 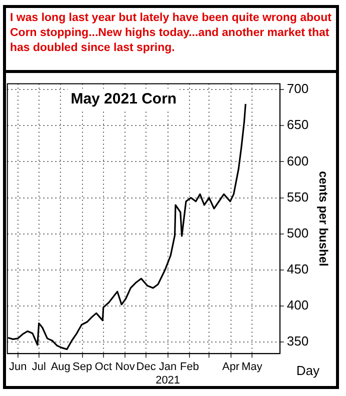 I want to click on x-tick-label: May, so click(x=252, y=367).